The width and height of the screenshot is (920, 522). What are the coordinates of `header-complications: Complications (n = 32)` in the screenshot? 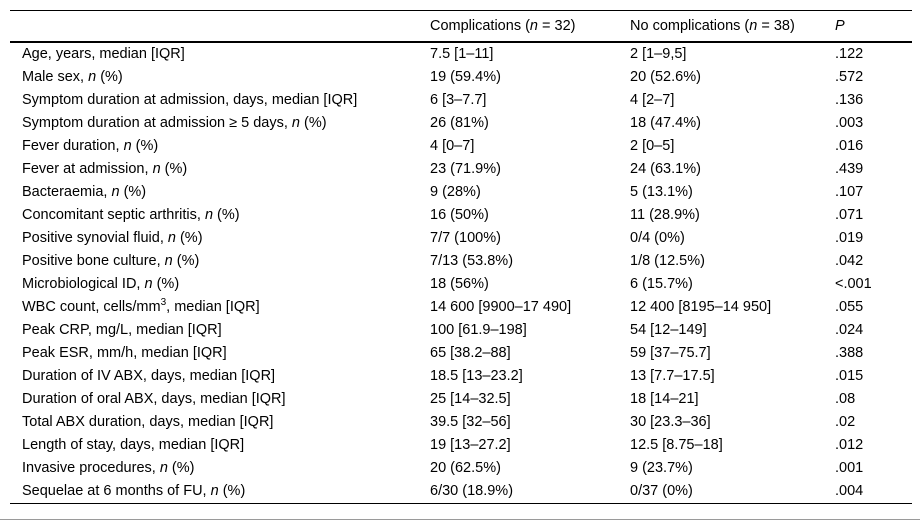 It's located at (530, 26).